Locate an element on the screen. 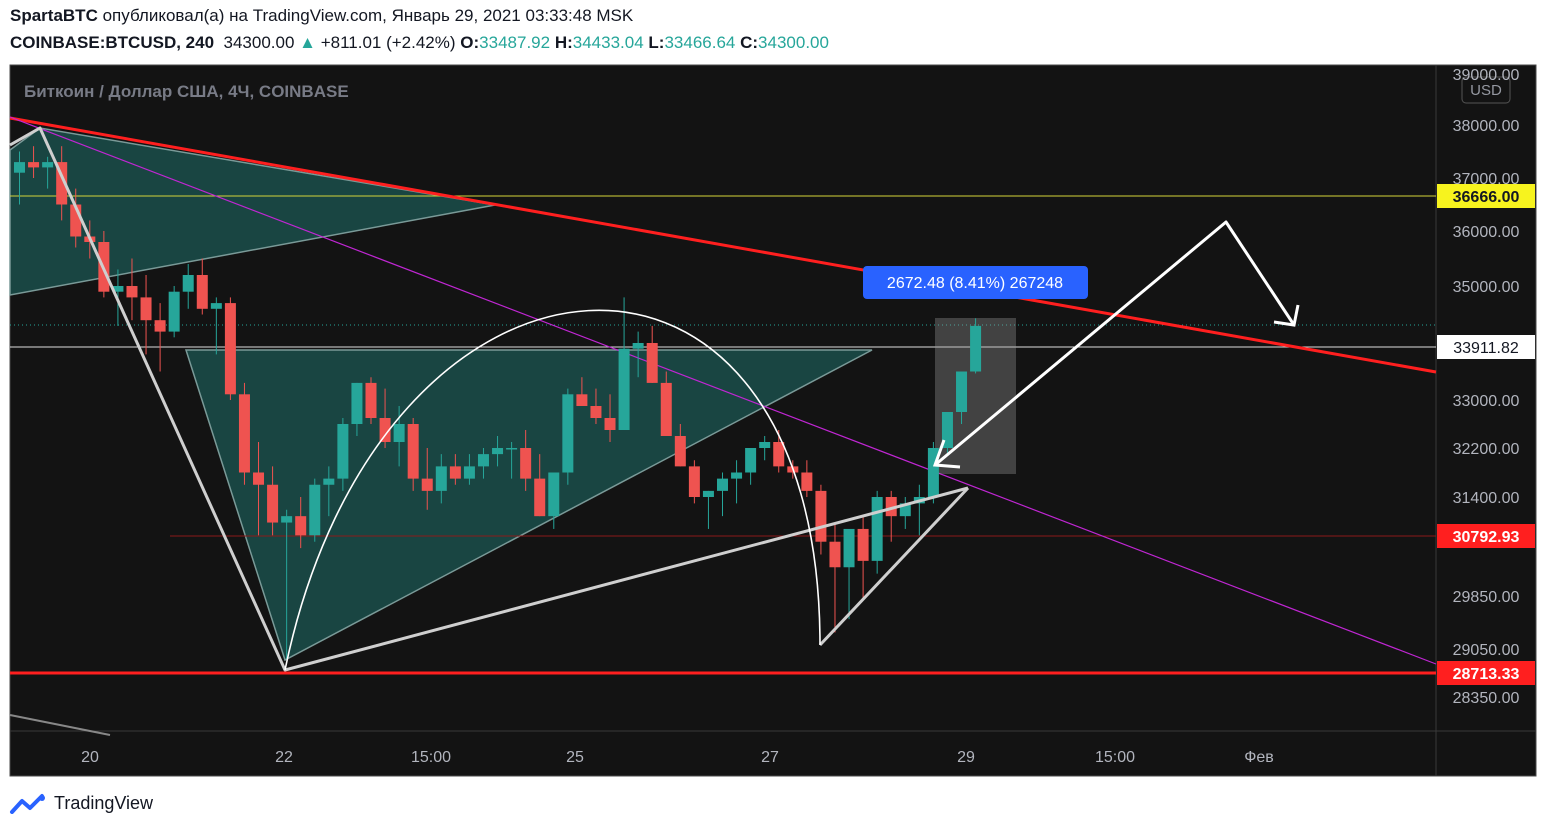 This screenshot has height=831, width=1546. price-tick-label: 28350.00 is located at coordinates (1486, 698).